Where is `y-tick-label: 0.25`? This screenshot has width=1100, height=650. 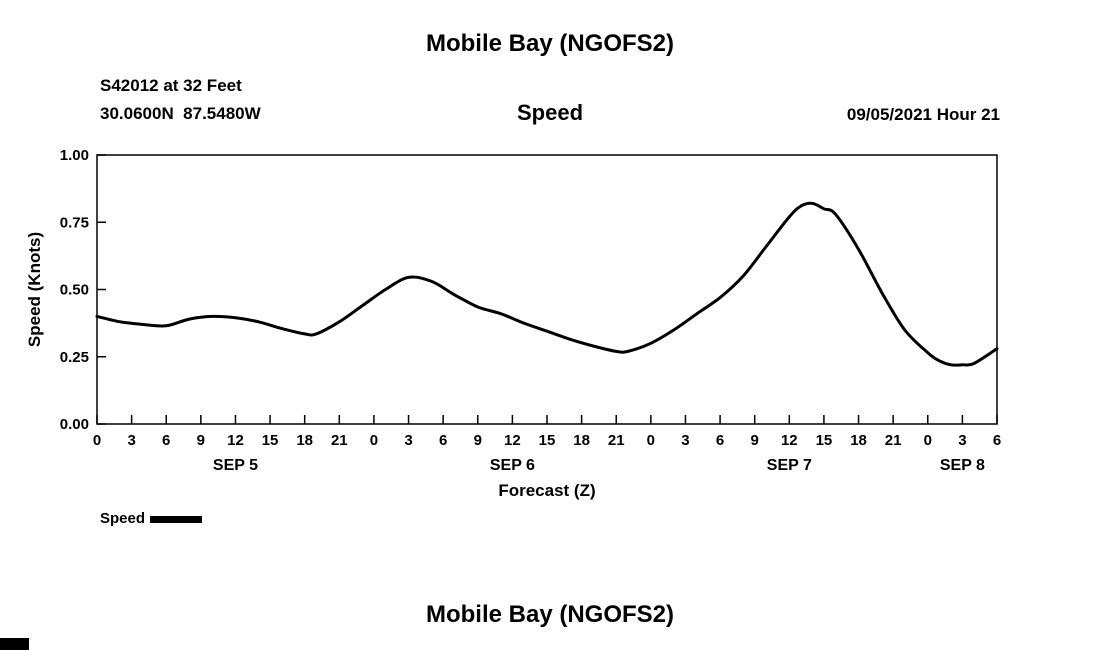 y-tick-label: 0.25 is located at coordinates (74, 357).